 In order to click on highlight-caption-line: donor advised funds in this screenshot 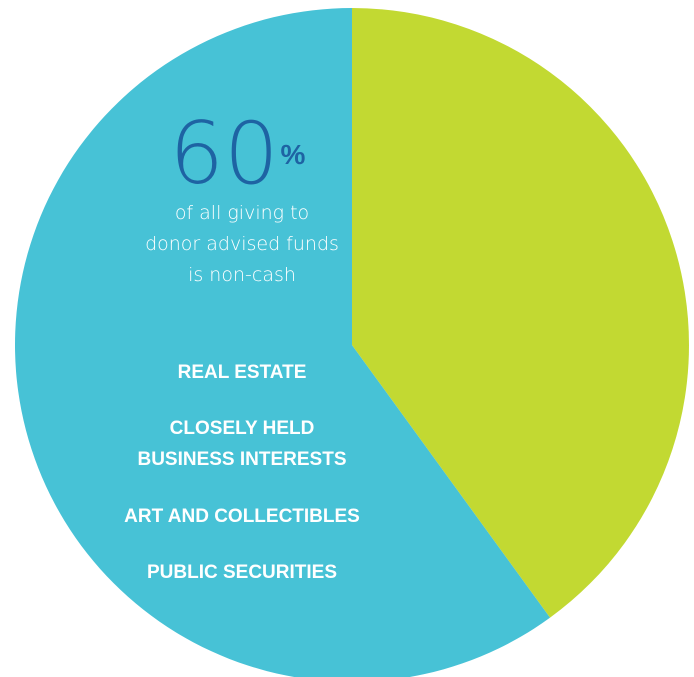, I will do `click(242, 244)`.